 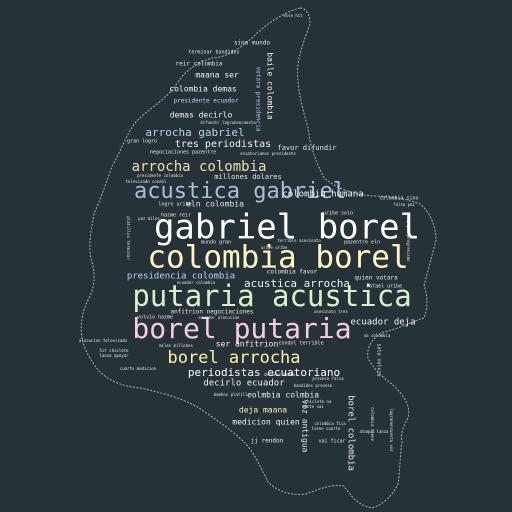 What do you see at coordinates (138, 368) in the screenshot?
I see `word-cloud-term: cuarto medicion` at bounding box center [138, 368].